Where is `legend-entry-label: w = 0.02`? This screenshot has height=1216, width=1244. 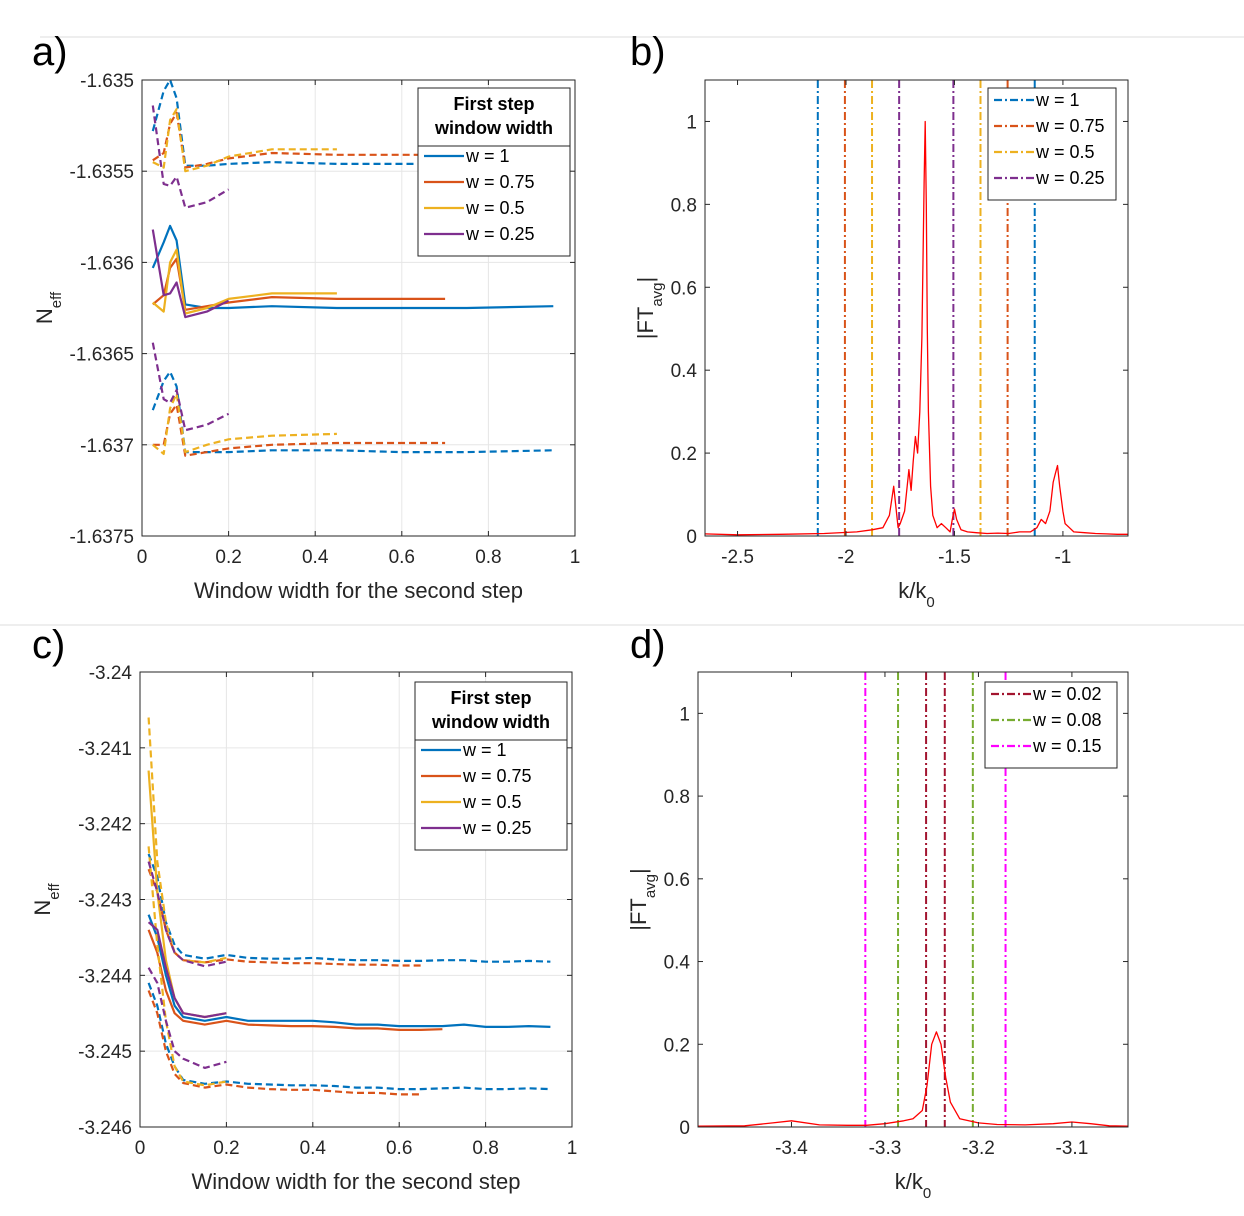
legend-entry-label: w = 0.02 is located at coordinates (1067, 694).